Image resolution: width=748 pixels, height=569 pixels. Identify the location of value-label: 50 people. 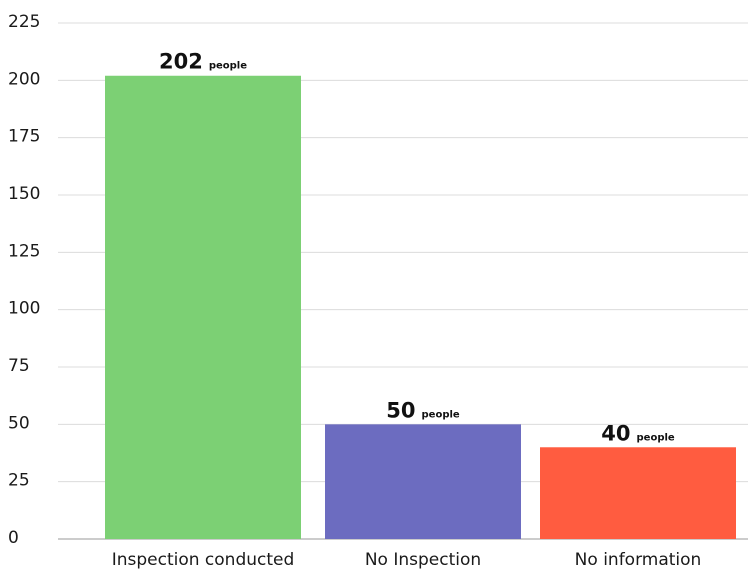
(423, 410).